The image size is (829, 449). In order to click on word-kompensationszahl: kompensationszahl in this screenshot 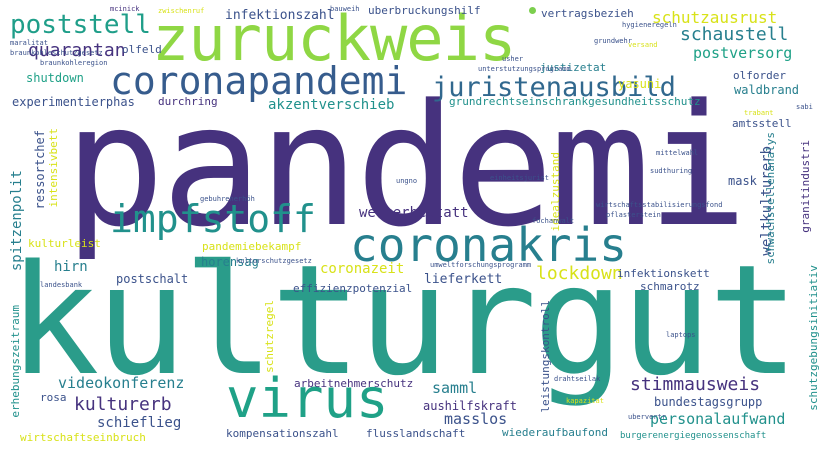, I will do `click(282, 433)`.